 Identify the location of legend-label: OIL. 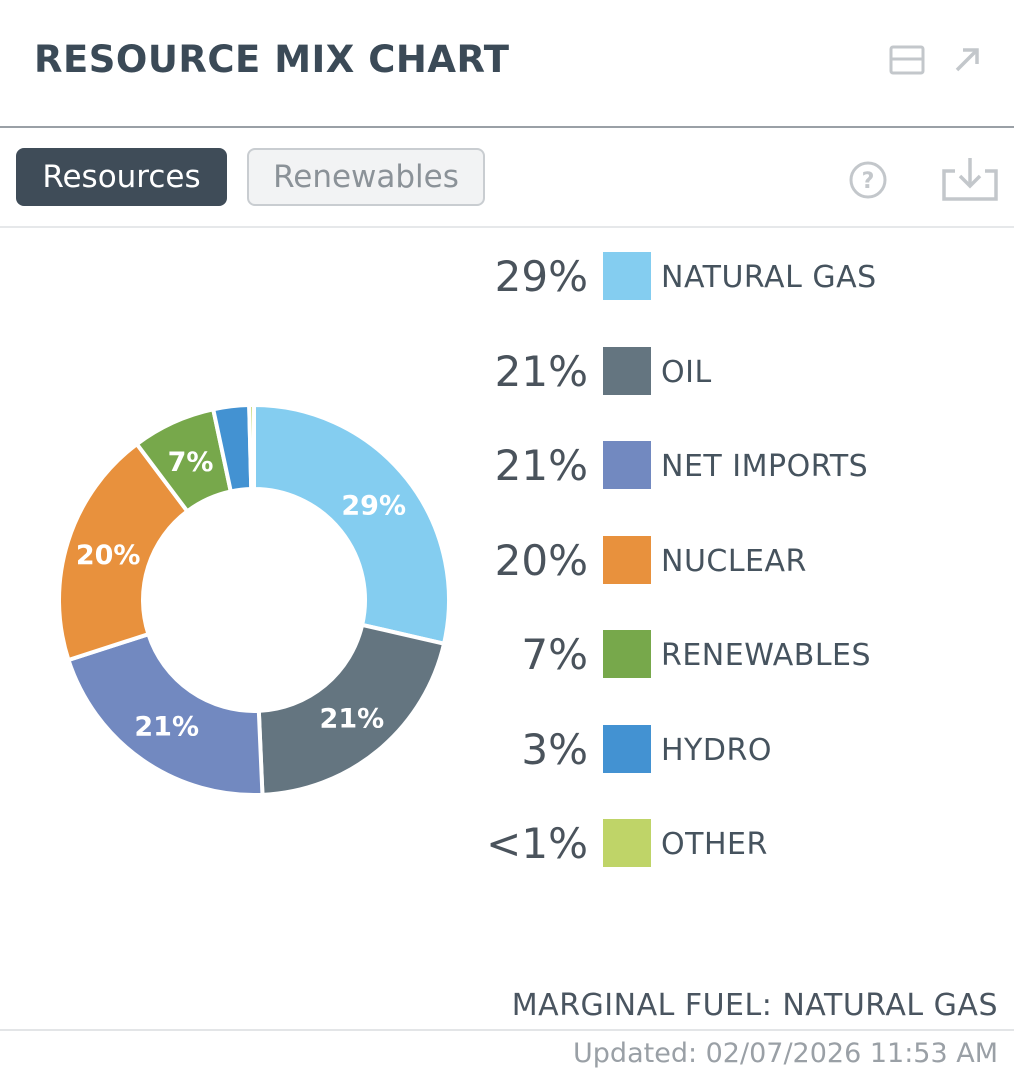
(686, 372).